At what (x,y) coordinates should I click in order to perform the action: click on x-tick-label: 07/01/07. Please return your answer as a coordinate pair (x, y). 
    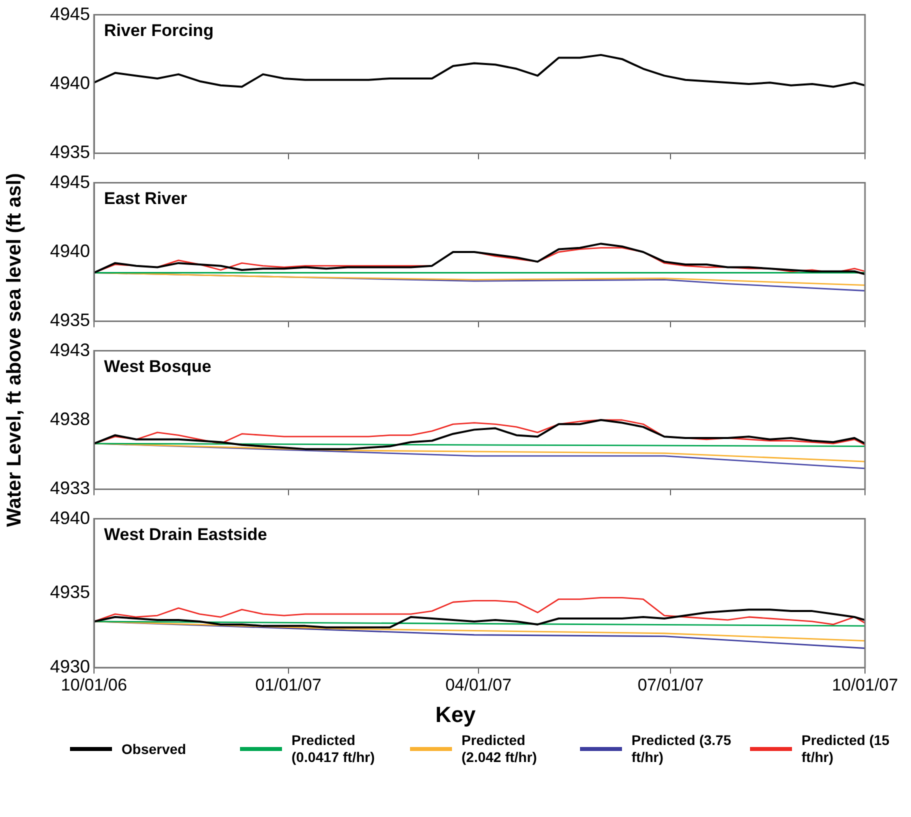
    Looking at the image, I should click on (671, 684).